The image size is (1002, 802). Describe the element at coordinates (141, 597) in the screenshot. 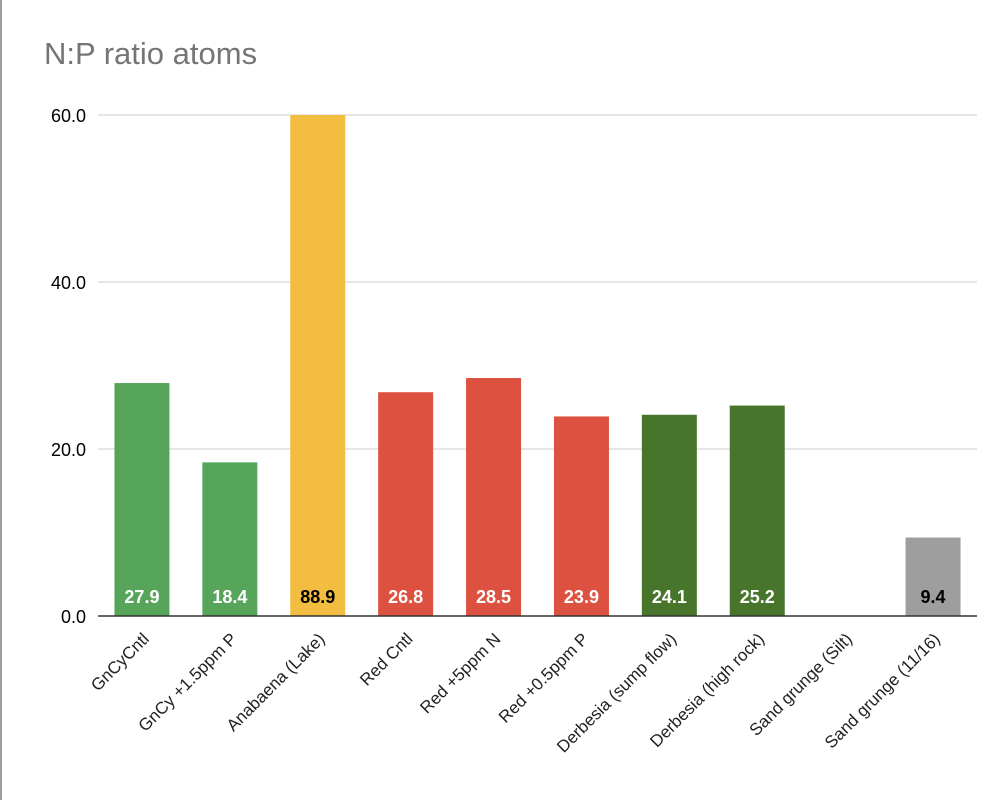

I see `data-label: 27.9` at that location.